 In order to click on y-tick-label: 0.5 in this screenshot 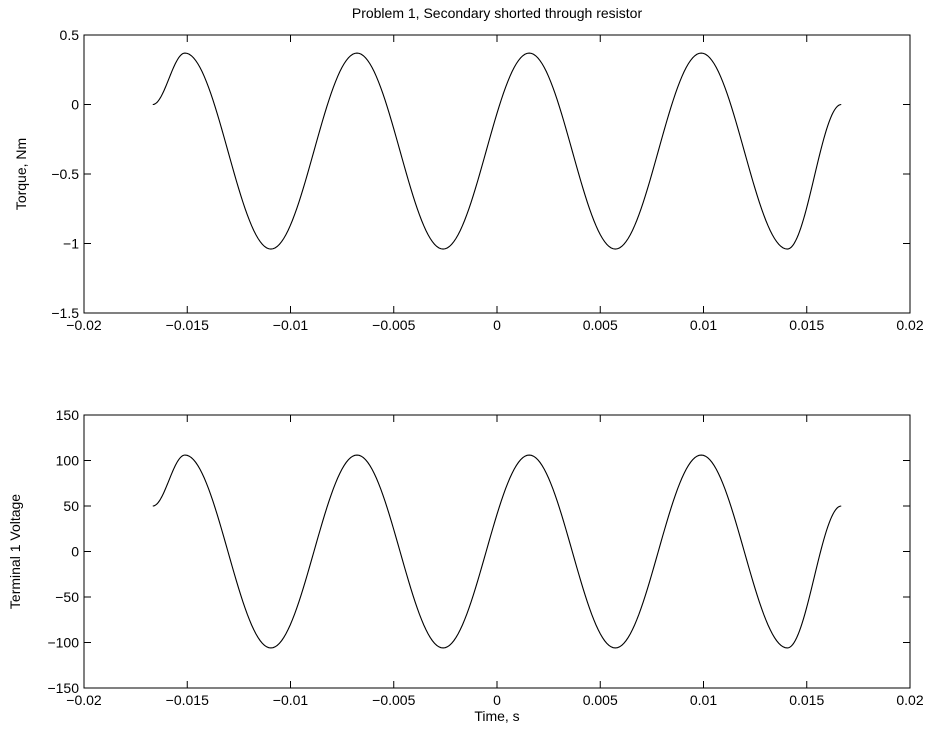, I will do `click(70, 35)`.